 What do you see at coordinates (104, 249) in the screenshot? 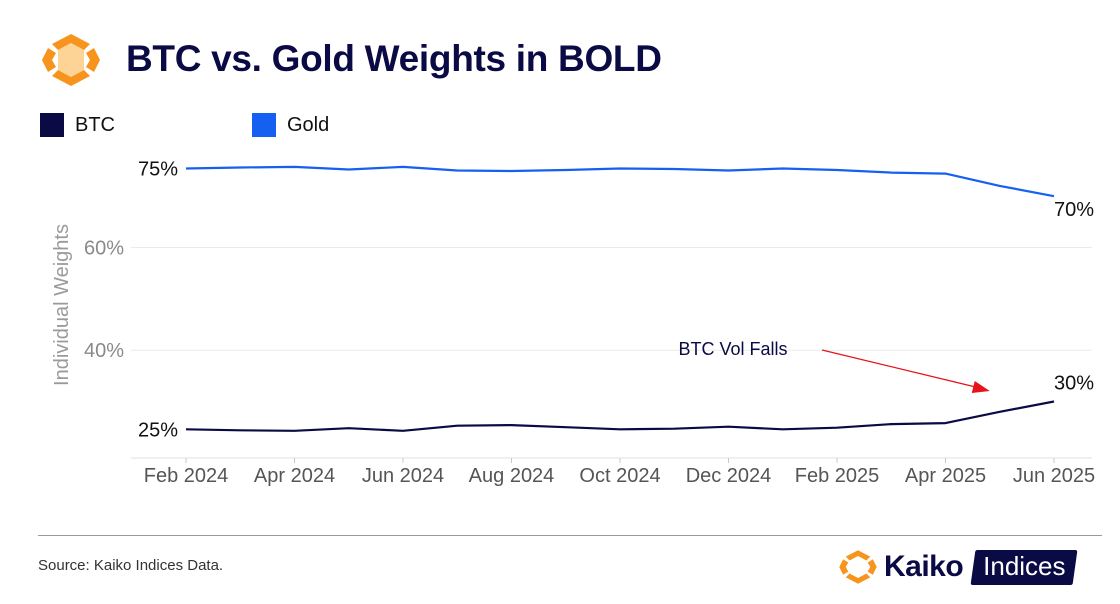
I see `y-tick-label-60: 60%` at bounding box center [104, 249].